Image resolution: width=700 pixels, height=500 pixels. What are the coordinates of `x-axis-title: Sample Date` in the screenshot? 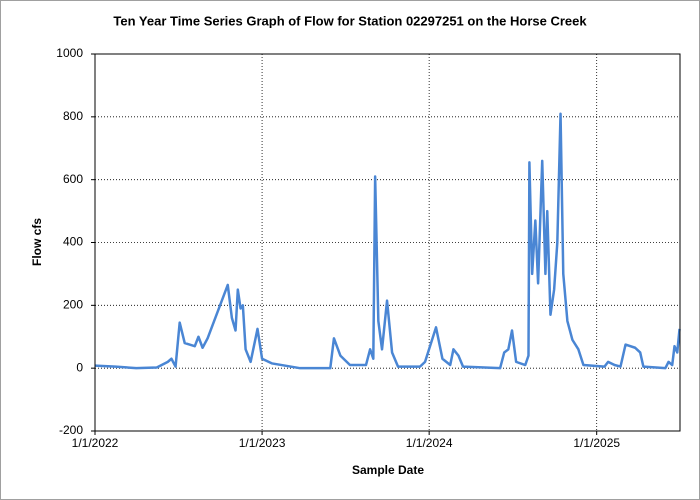 It's located at (388, 470).